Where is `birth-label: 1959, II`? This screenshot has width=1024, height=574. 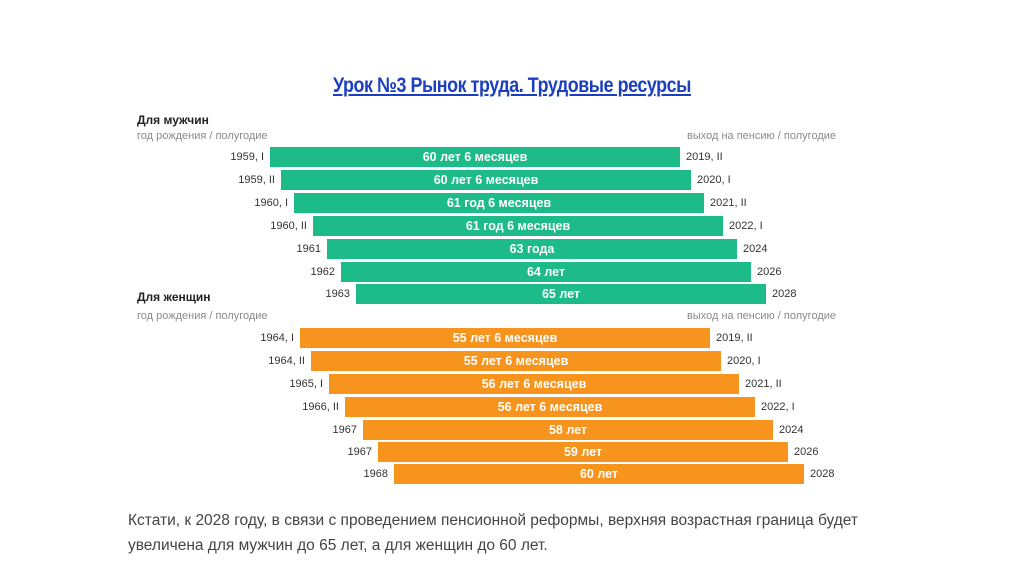 birth-label: 1959, II is located at coordinates (256, 180).